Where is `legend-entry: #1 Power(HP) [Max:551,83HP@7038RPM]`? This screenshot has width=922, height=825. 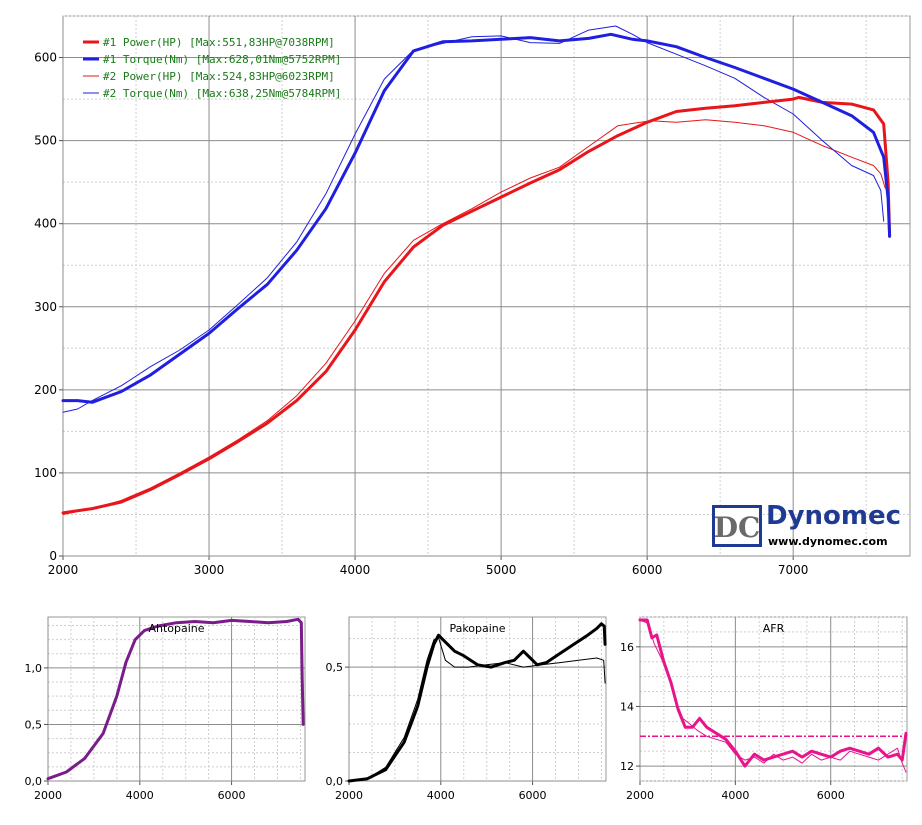 legend-entry: #1 Power(HP) [Max:551,83HP@7038RPM] is located at coordinates (219, 42).